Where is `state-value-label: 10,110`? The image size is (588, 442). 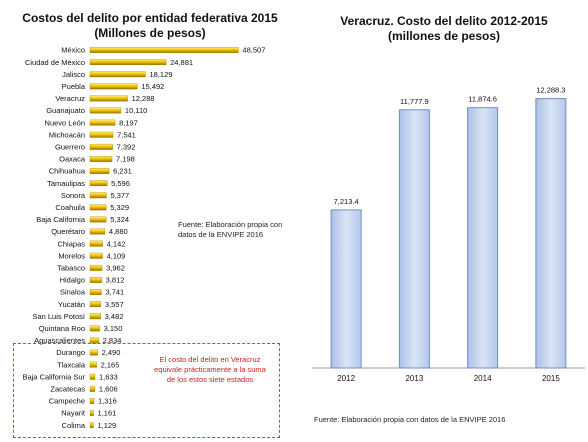
state-value-label: 10,110 is located at coordinates (136, 110).